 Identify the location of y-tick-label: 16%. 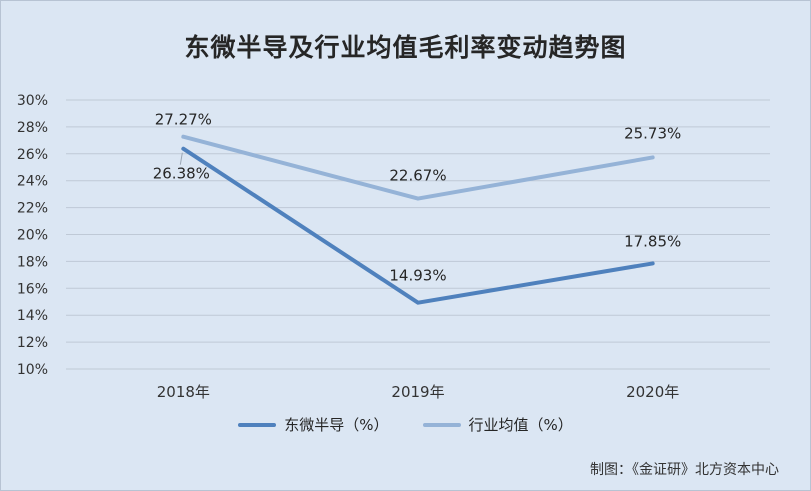
(32, 289).